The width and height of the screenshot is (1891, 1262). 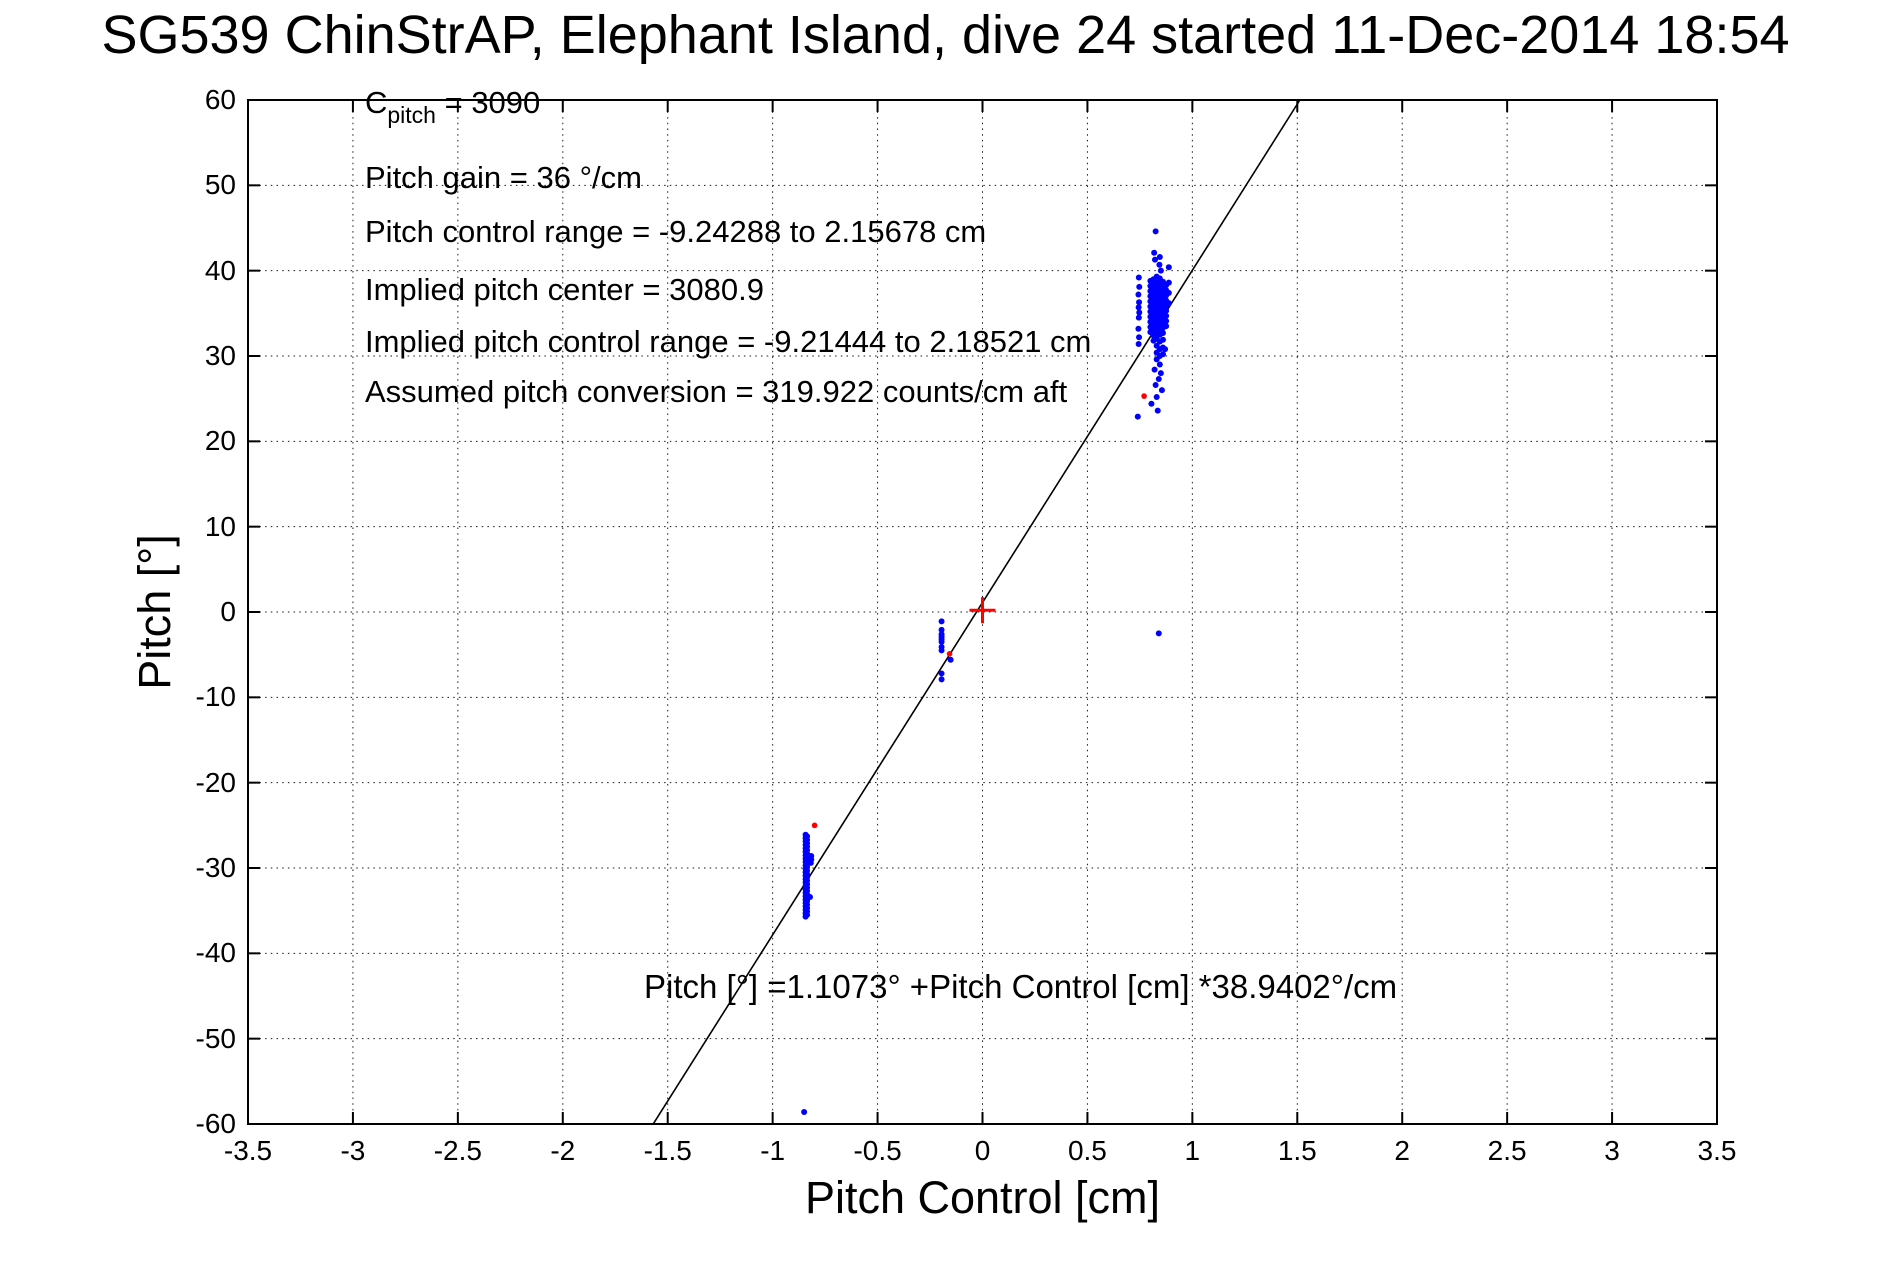 I want to click on x-tick-label: 0, so click(x=982, y=1150).